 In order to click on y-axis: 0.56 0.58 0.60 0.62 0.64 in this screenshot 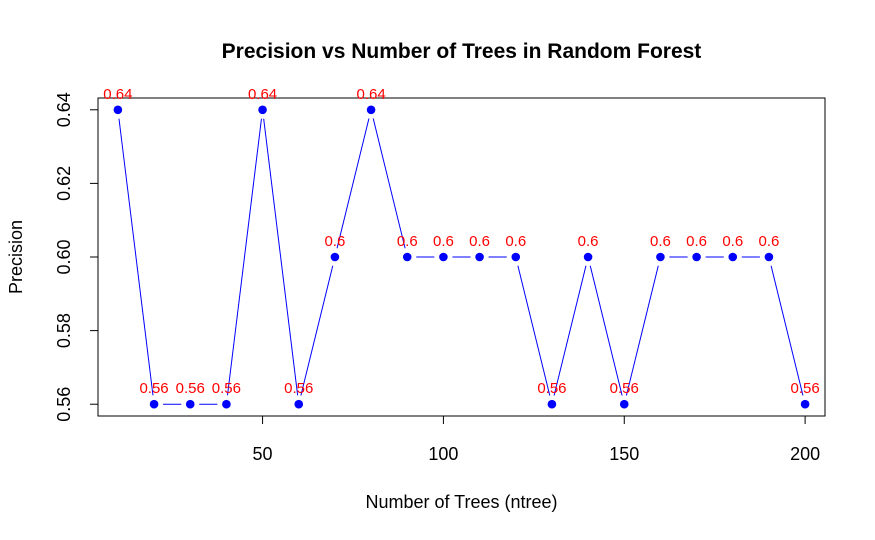, I will do `click(76, 257)`.